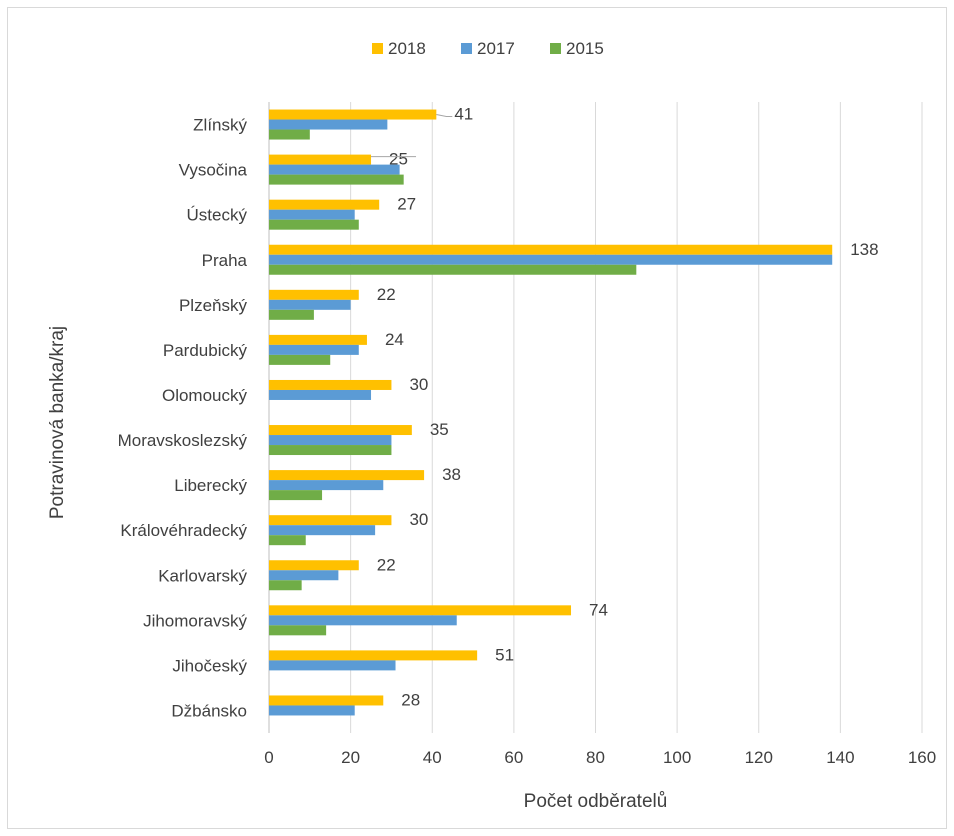 The height and width of the screenshot is (836, 954). Describe the element at coordinates (406, 204) in the screenshot. I see `data-label: 27` at that location.